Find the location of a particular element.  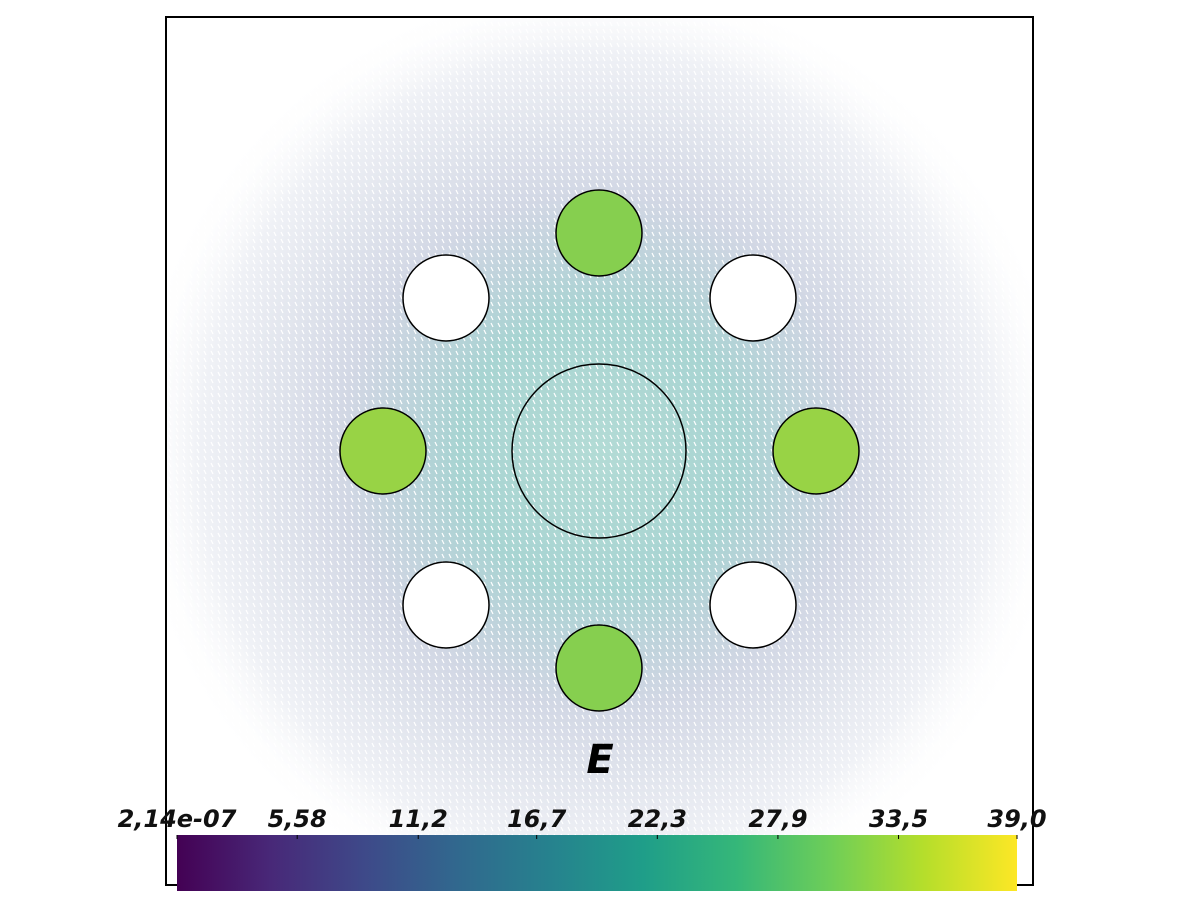

colorbar-tick-label: 39,0 is located at coordinates (1016, 819).